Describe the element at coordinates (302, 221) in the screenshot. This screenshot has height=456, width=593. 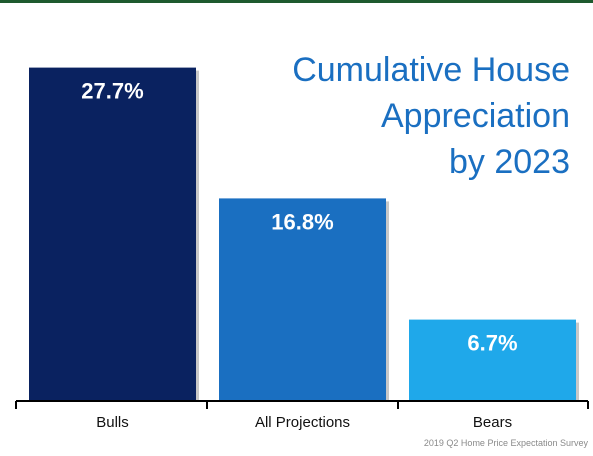
I see `value-label: 16.8%` at that location.